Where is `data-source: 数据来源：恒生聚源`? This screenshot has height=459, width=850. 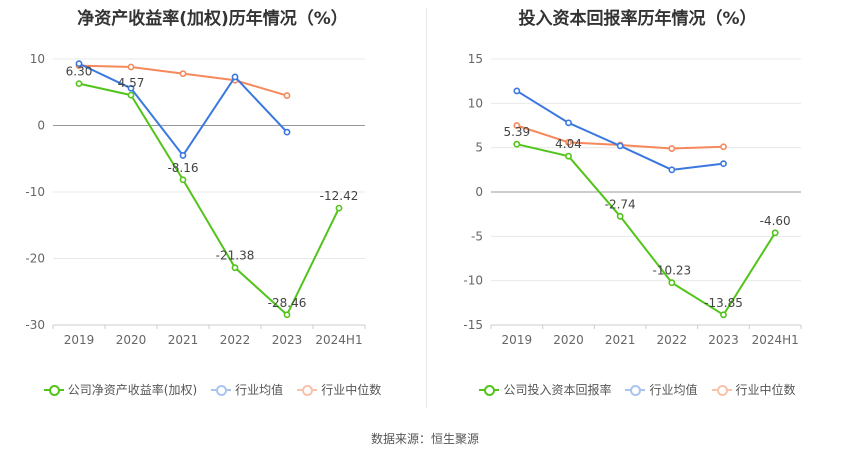
data-source: 数据来源：恒生聚源 is located at coordinates (424, 439).